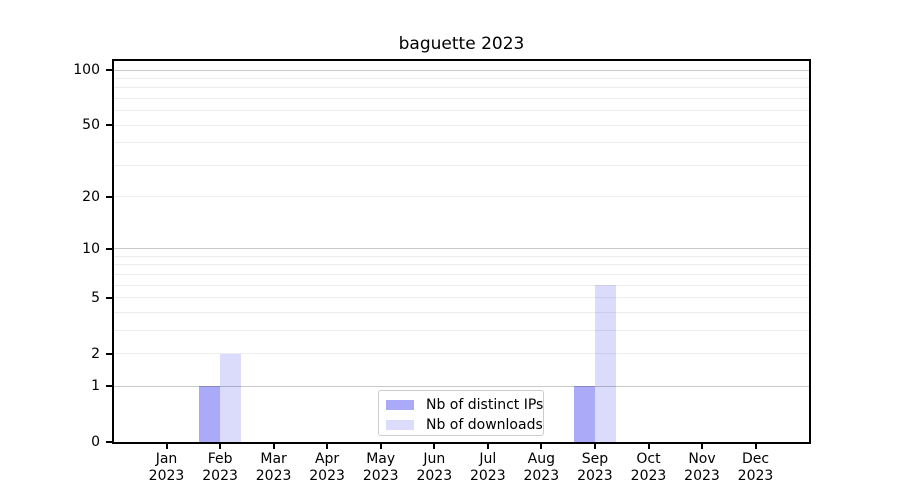 The height and width of the screenshot is (500, 900). Describe the element at coordinates (380, 467) in the screenshot. I see `x-tick-label: May 2023` at that location.